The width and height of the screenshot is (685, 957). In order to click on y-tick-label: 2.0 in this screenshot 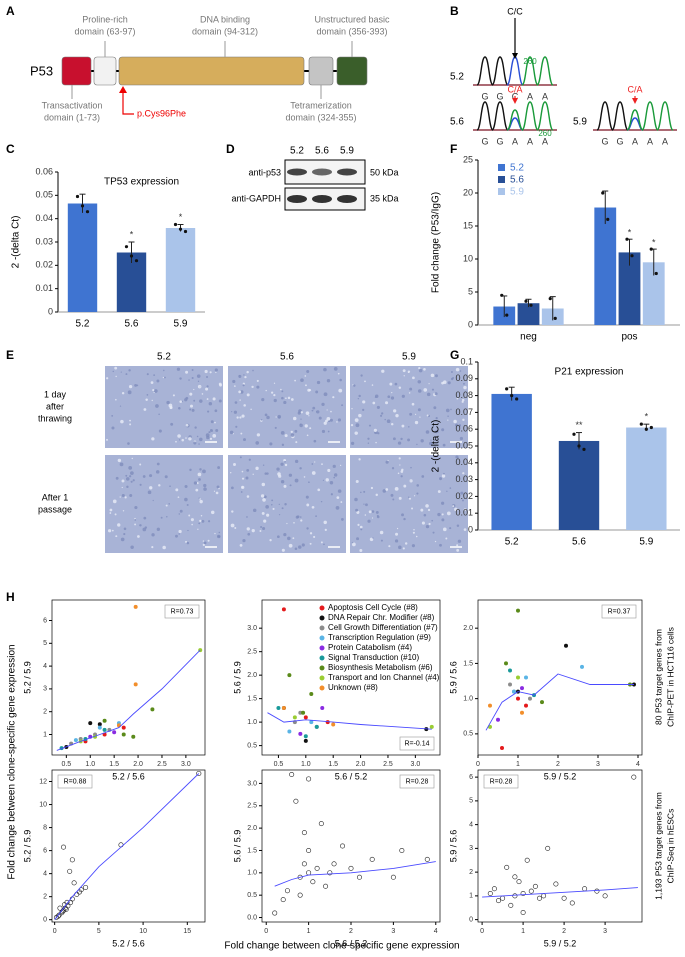, I will do `click(468, 628)`.